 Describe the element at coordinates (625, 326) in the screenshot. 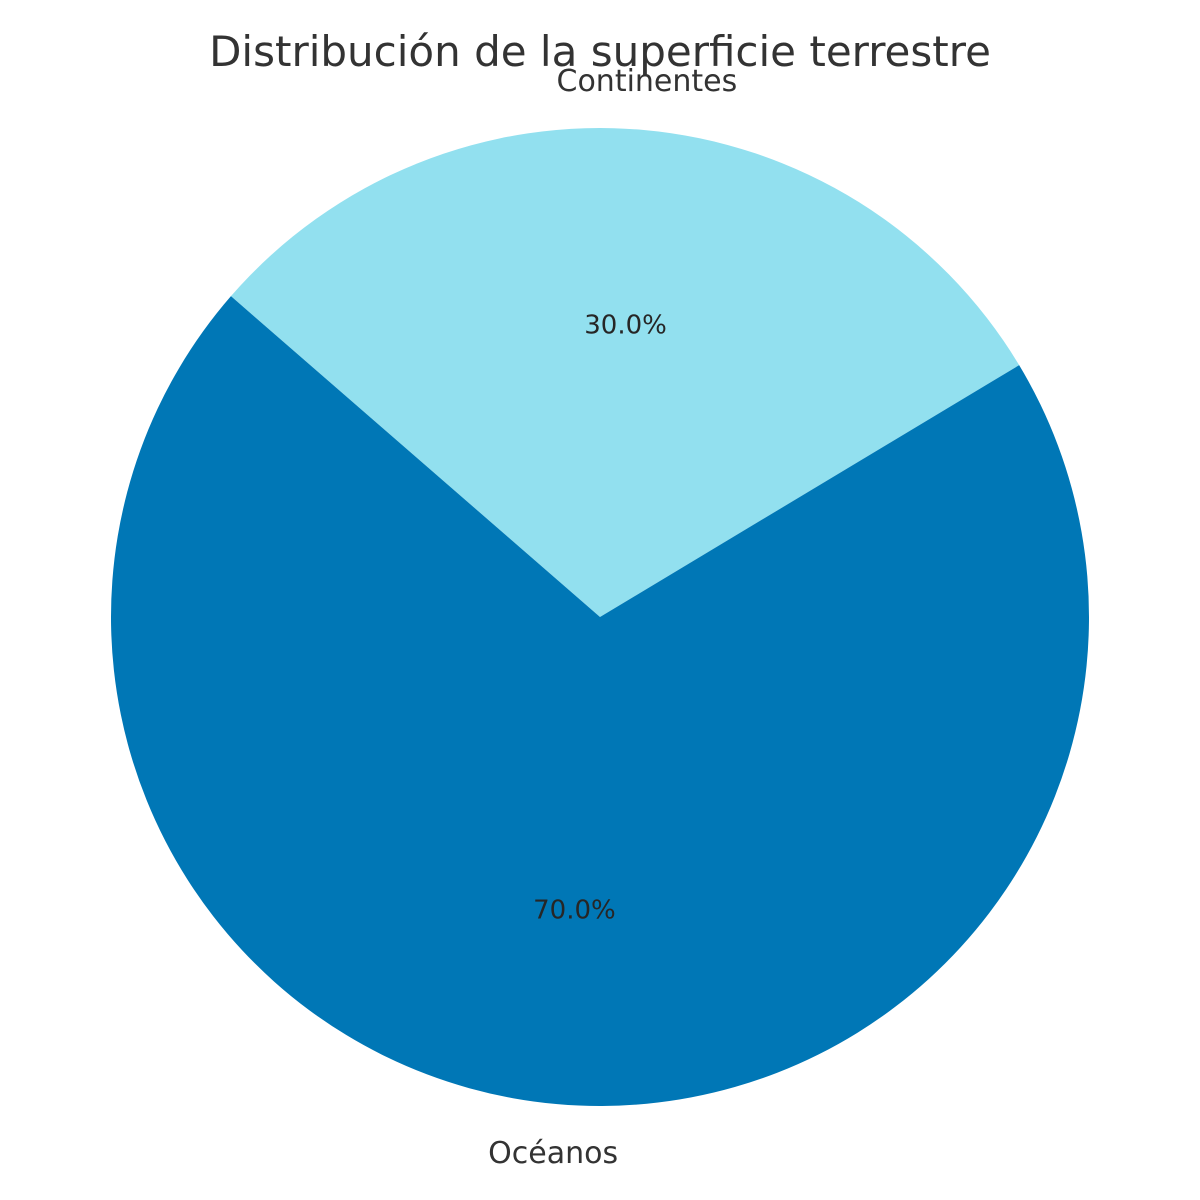

I see `pct-label-continentes: 30.0%` at that location.